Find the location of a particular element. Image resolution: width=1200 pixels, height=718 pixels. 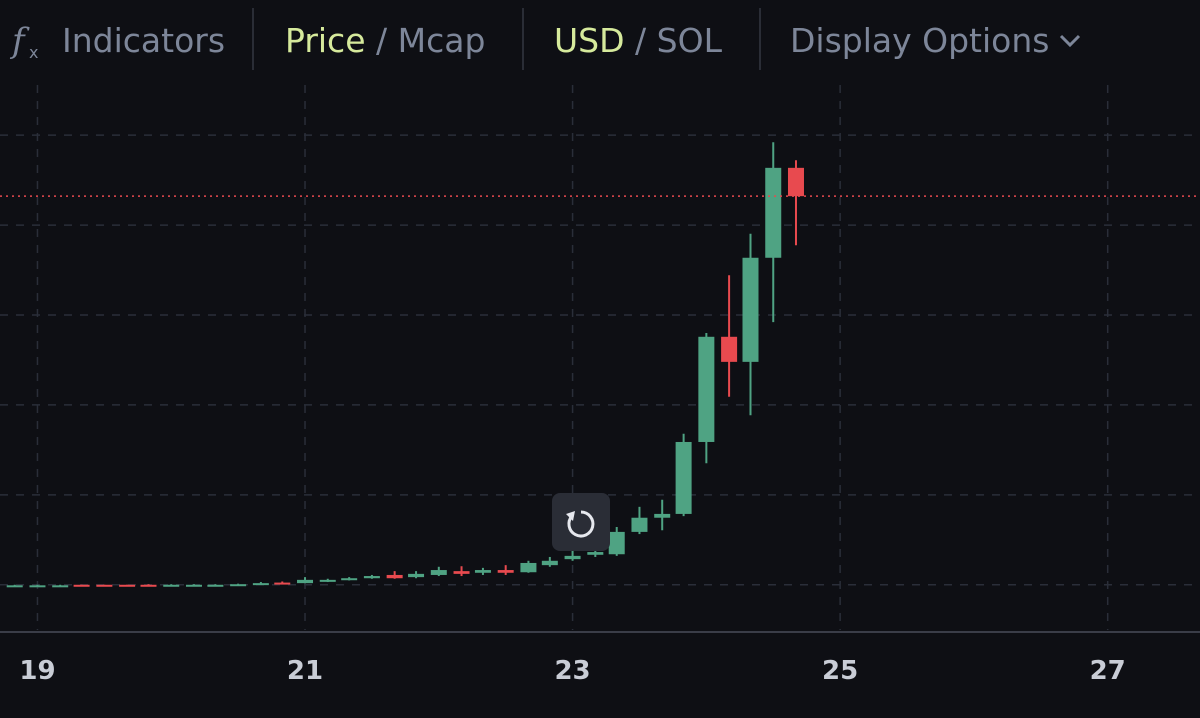

toggle-inactive: Mcap is located at coordinates (442, 40).